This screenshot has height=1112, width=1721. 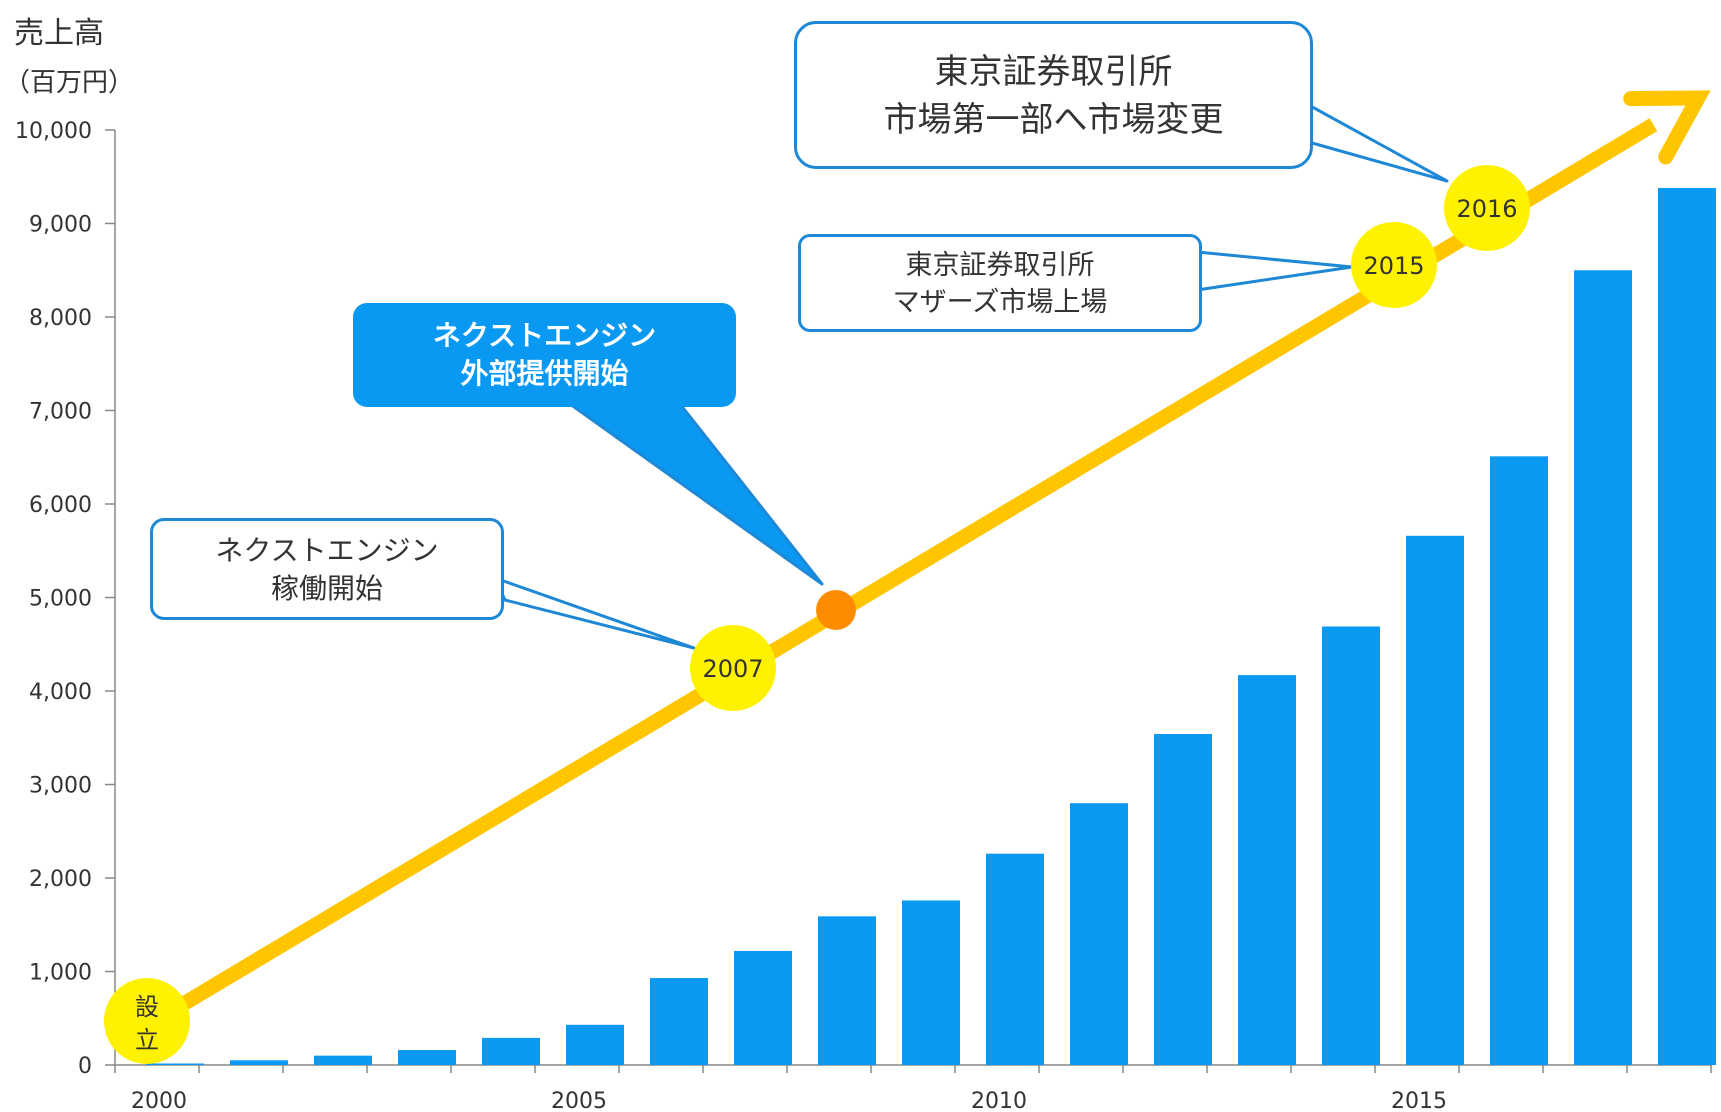 I want to click on x-tick-label: 2010, so click(x=999, y=1100).